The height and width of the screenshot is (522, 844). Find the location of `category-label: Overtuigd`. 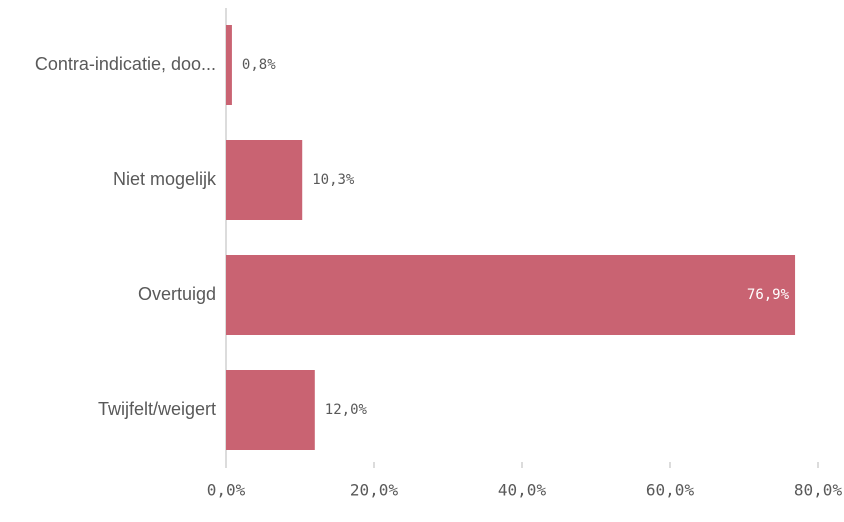

category-label: Overtuigd is located at coordinates (177, 294).